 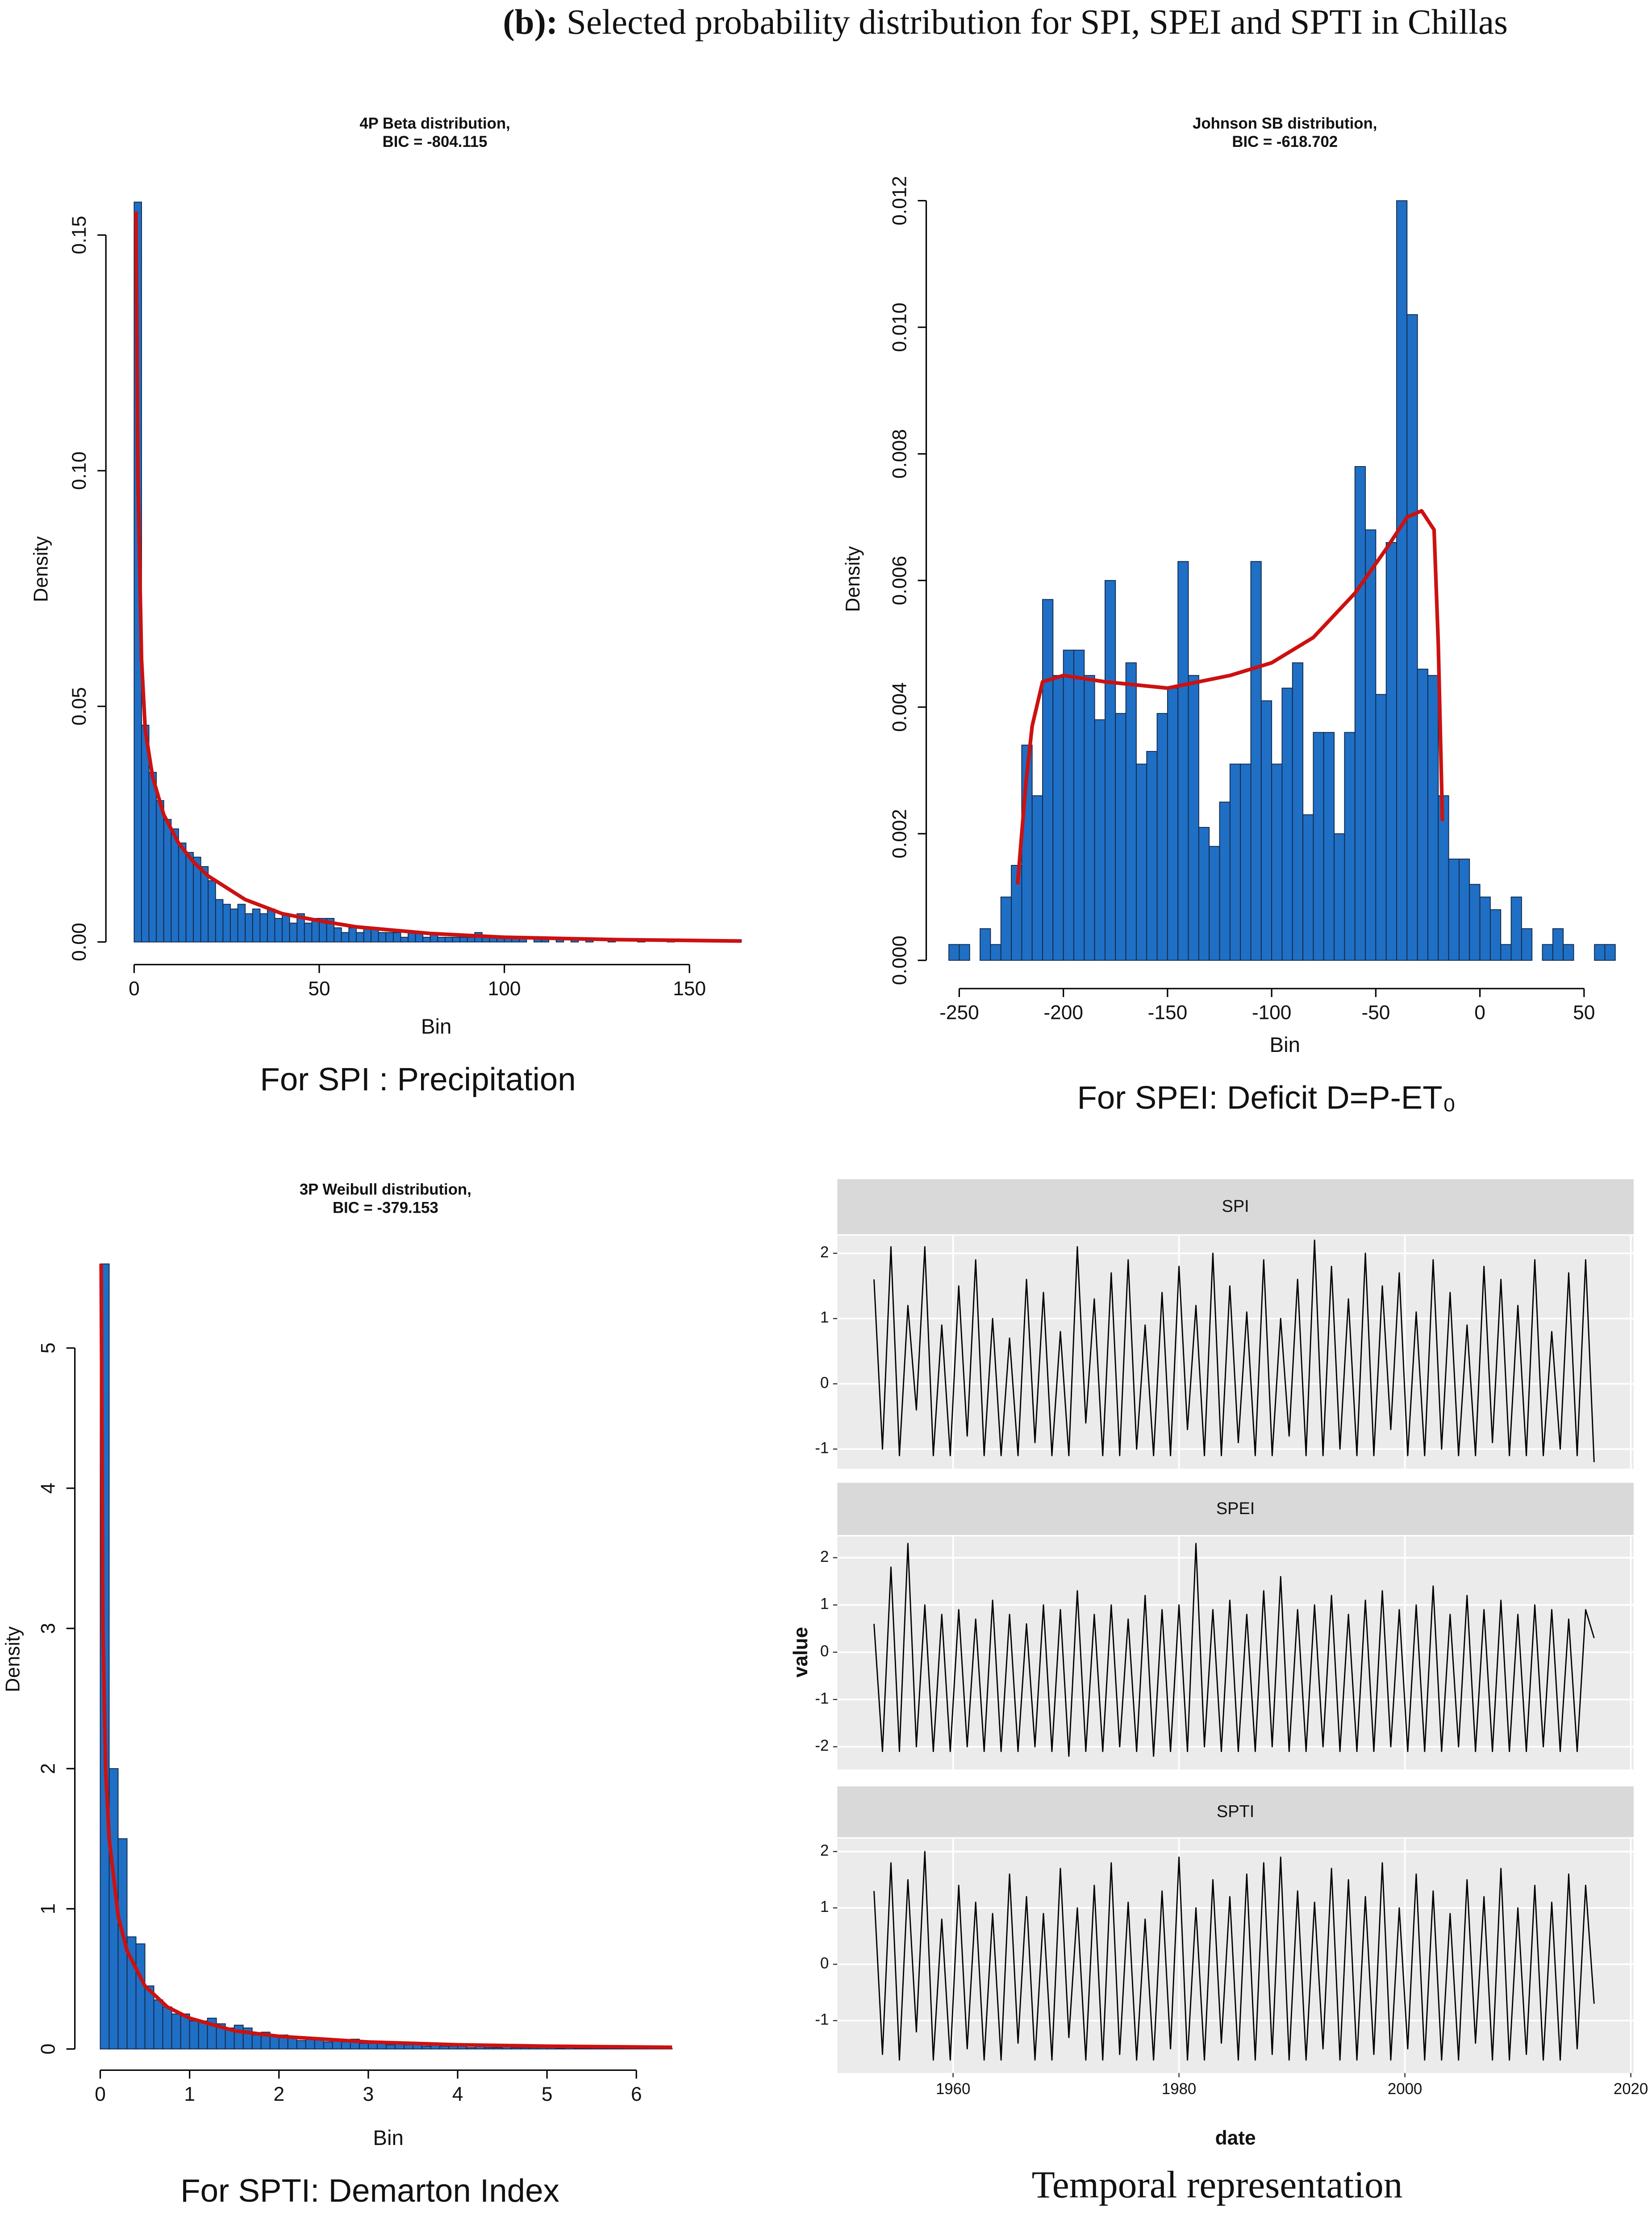 What do you see at coordinates (1584, 1013) in the screenshot?
I see `x-tick-label: 50` at bounding box center [1584, 1013].